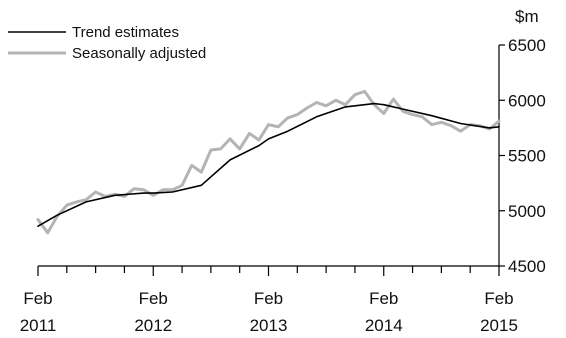 The height and width of the screenshot is (338, 566). I want to click on x-tick-label-year-2012: 2012, so click(153, 325).